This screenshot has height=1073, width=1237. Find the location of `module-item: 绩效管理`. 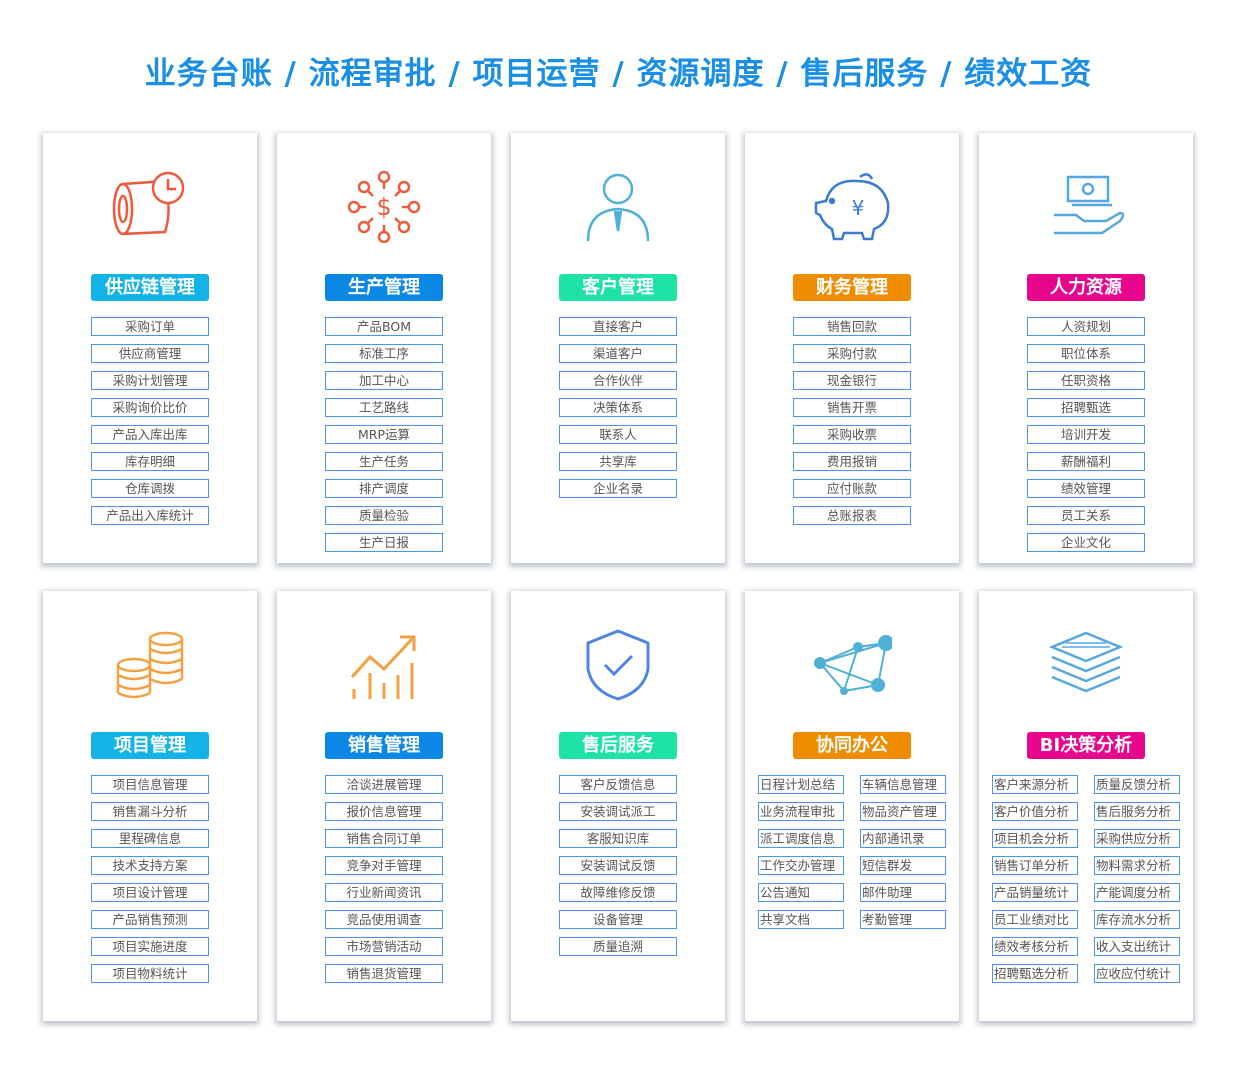

module-item: 绩效管理 is located at coordinates (1086, 488).